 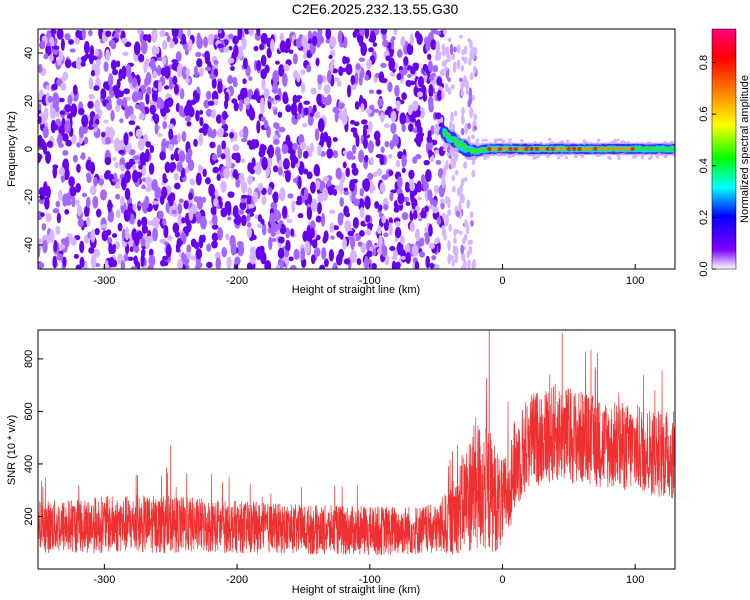 What do you see at coordinates (29, 53) in the screenshot?
I see `top-y-tick-label: 40` at bounding box center [29, 53].